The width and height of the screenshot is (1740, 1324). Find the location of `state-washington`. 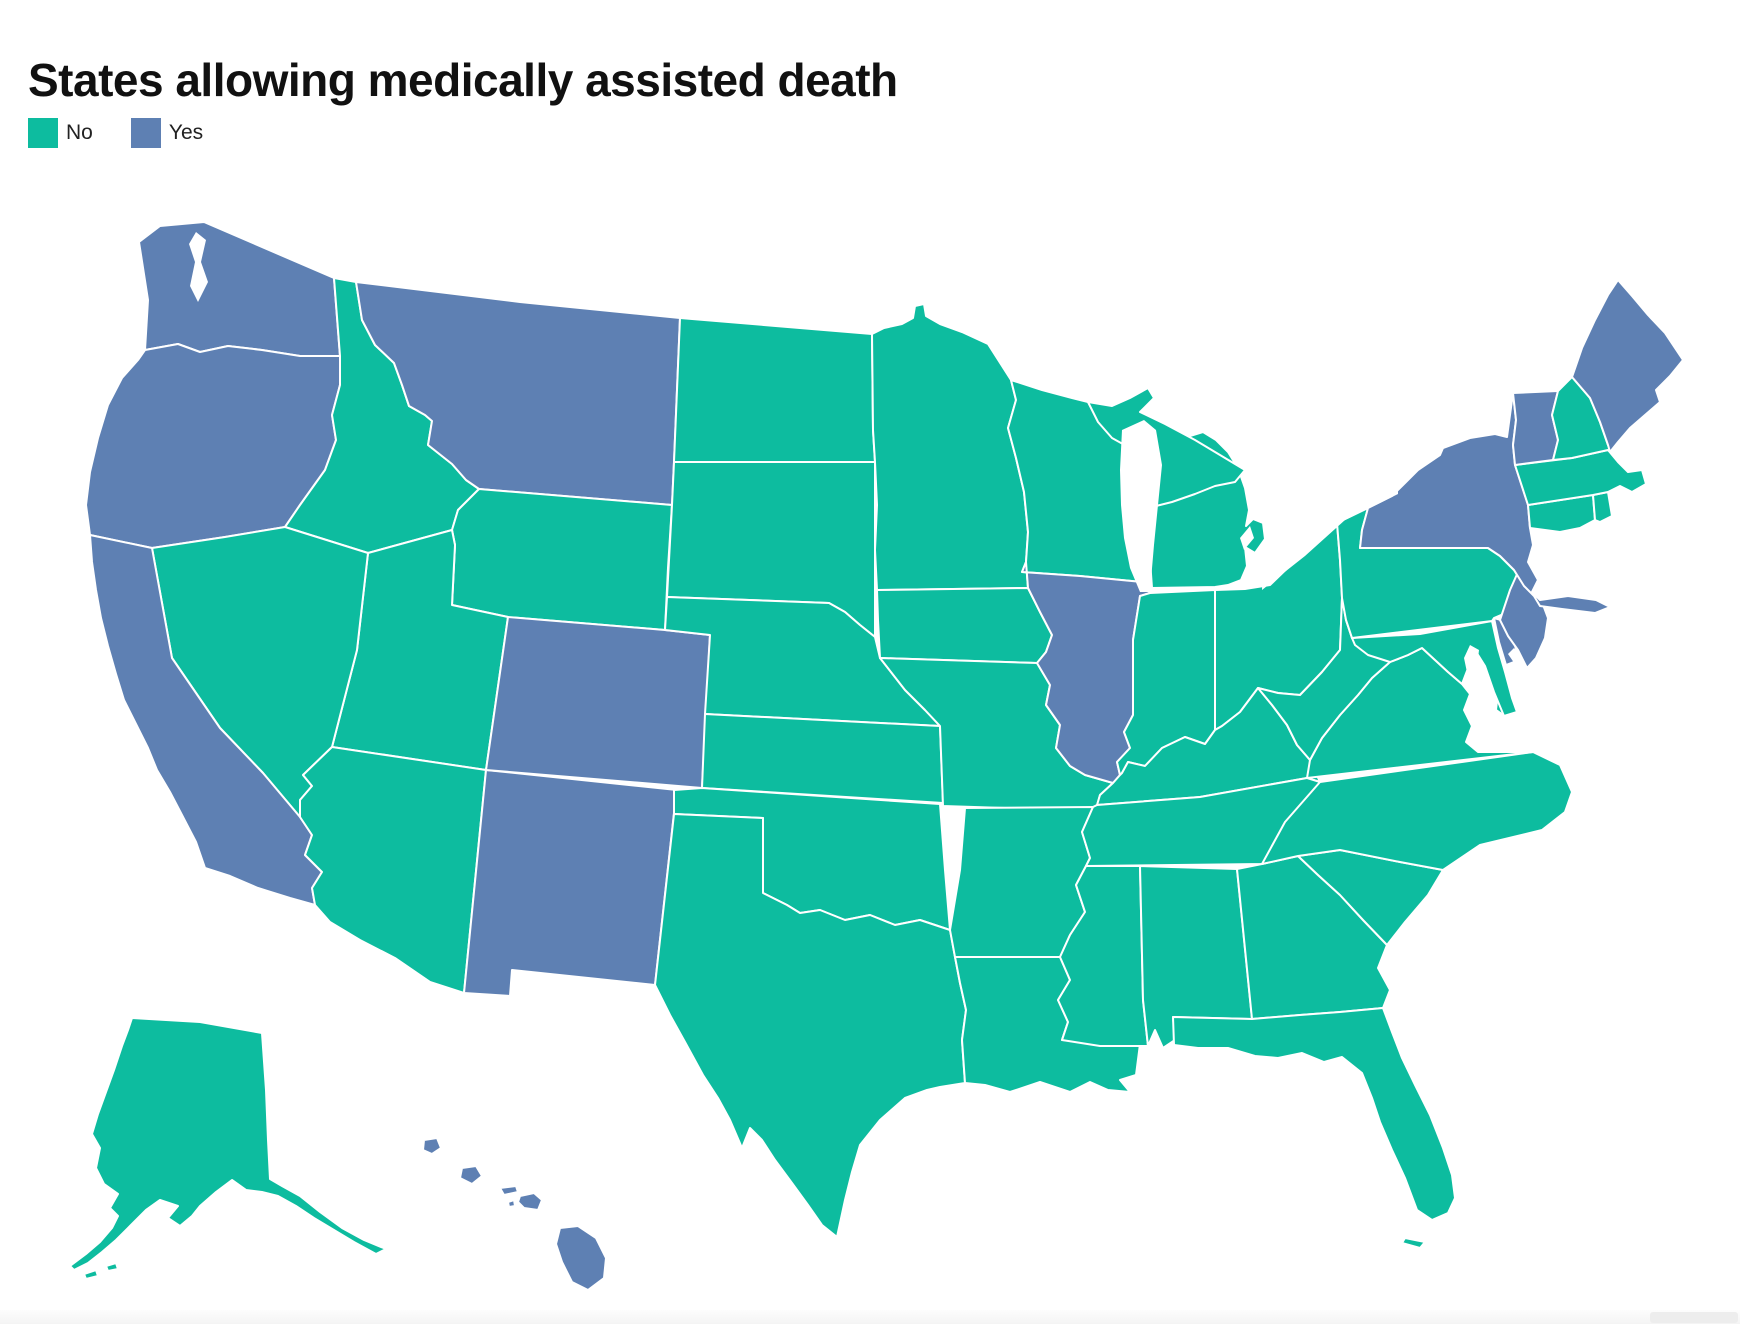

state-washington is located at coordinates (239, 289).